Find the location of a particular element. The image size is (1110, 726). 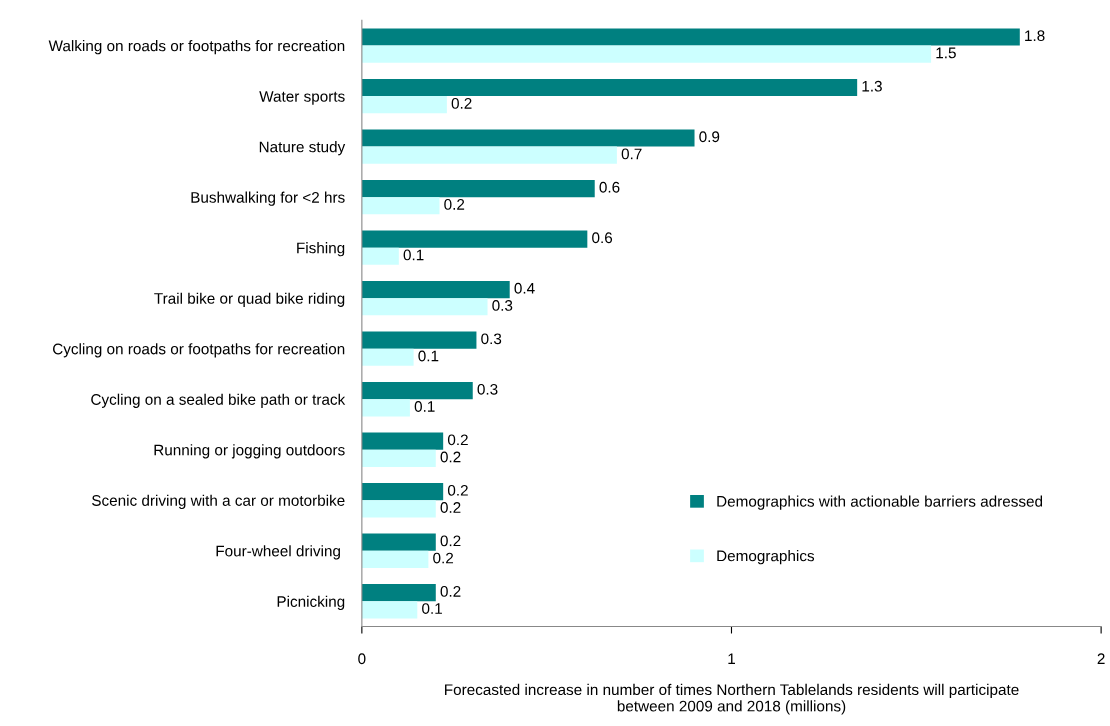

x-tick-label: 2 is located at coordinates (1101, 658).